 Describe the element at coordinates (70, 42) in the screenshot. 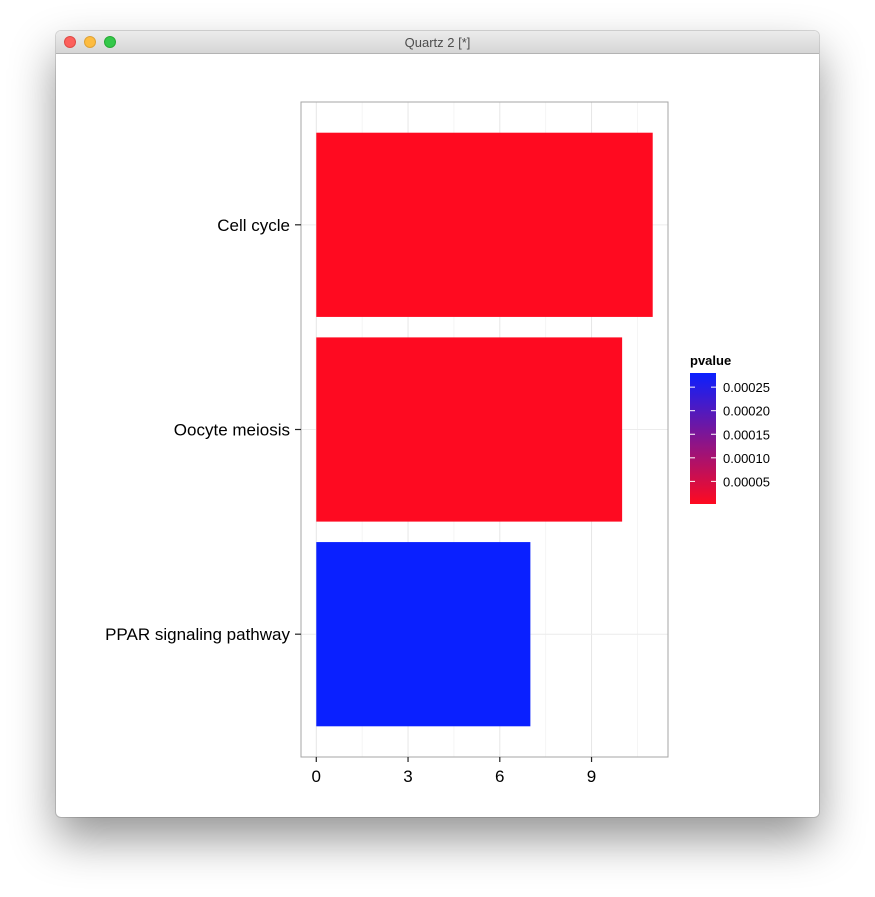

I see `close-window-button` at that location.